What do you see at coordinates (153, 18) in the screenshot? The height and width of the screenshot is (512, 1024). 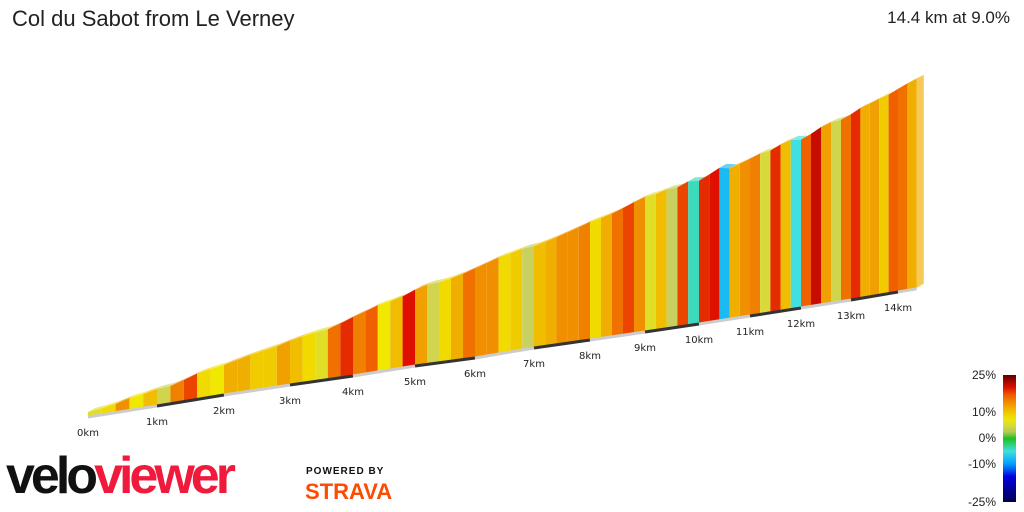 I see `page-title: Col du Sabot from Le Verney` at bounding box center [153, 18].